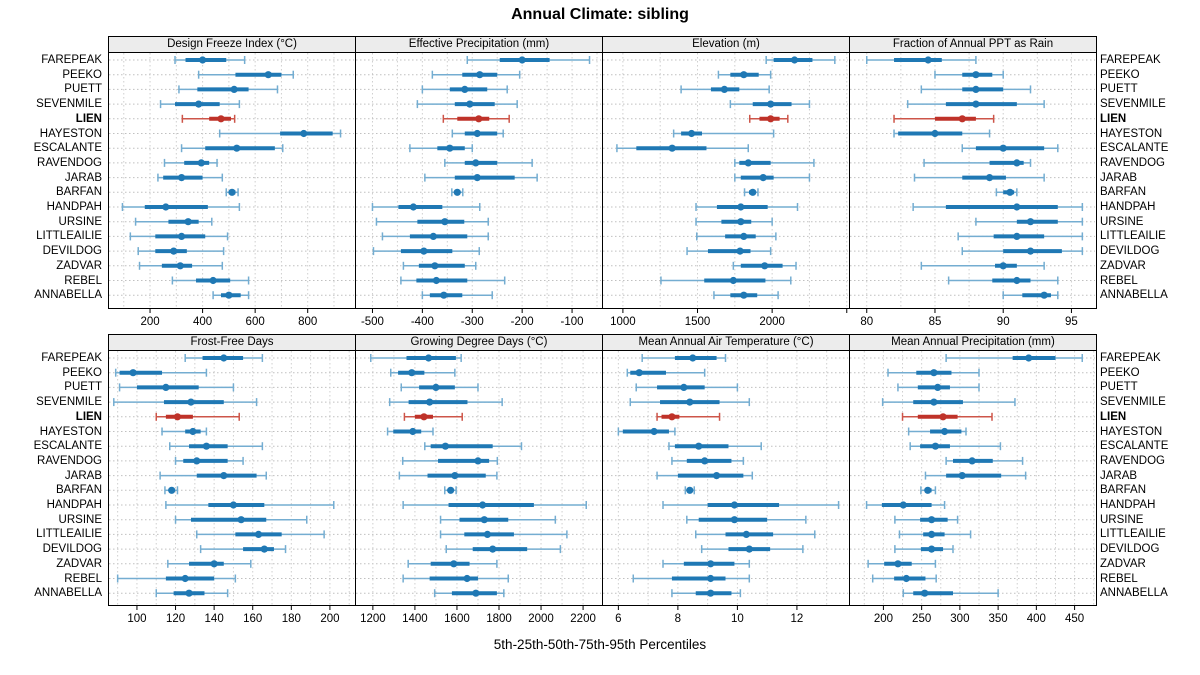 This screenshot has width=1200, height=675. Describe the element at coordinates (69, 236) in the screenshot. I see `site-label-left-row1: LITTLEAILIE` at that location.